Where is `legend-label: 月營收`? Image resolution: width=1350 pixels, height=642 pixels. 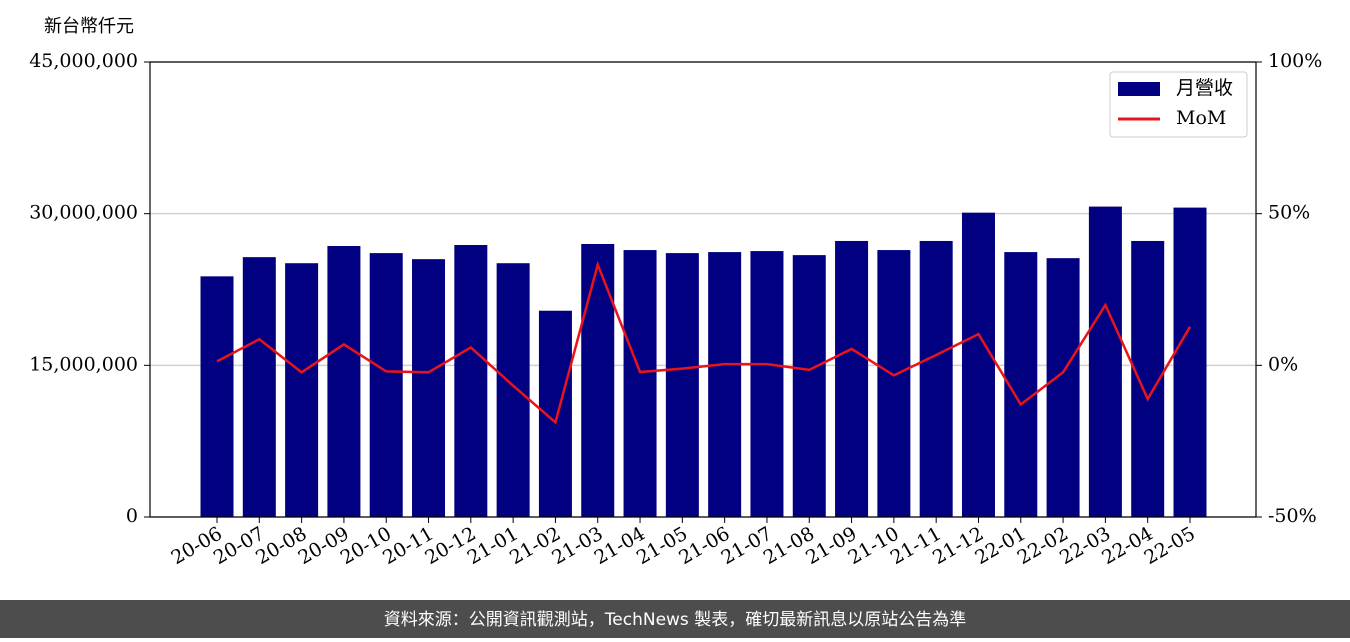 legend-label: 月營收 is located at coordinates (1204, 88).